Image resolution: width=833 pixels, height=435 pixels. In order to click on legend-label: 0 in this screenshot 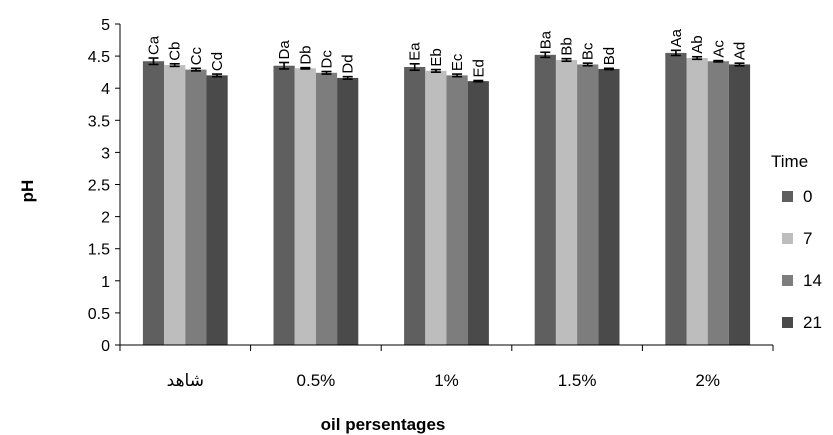, I will do `click(807, 196)`.